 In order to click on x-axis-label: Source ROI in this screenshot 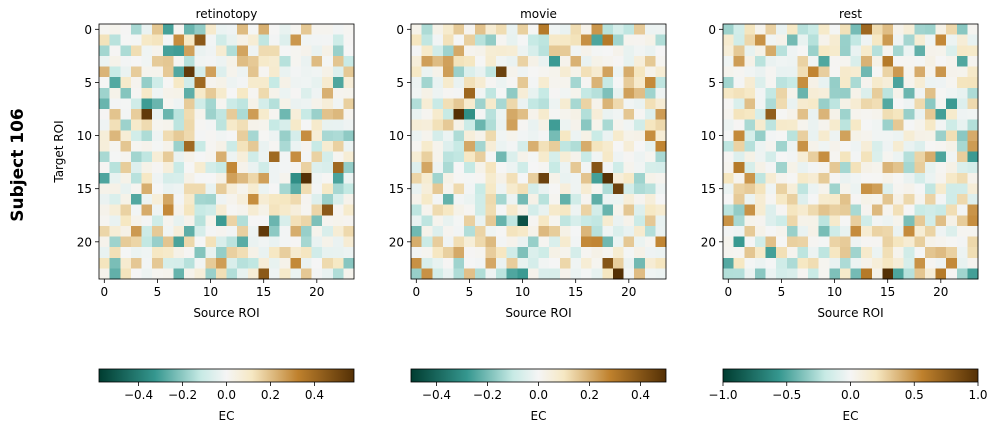, I will do `click(226, 313)`.